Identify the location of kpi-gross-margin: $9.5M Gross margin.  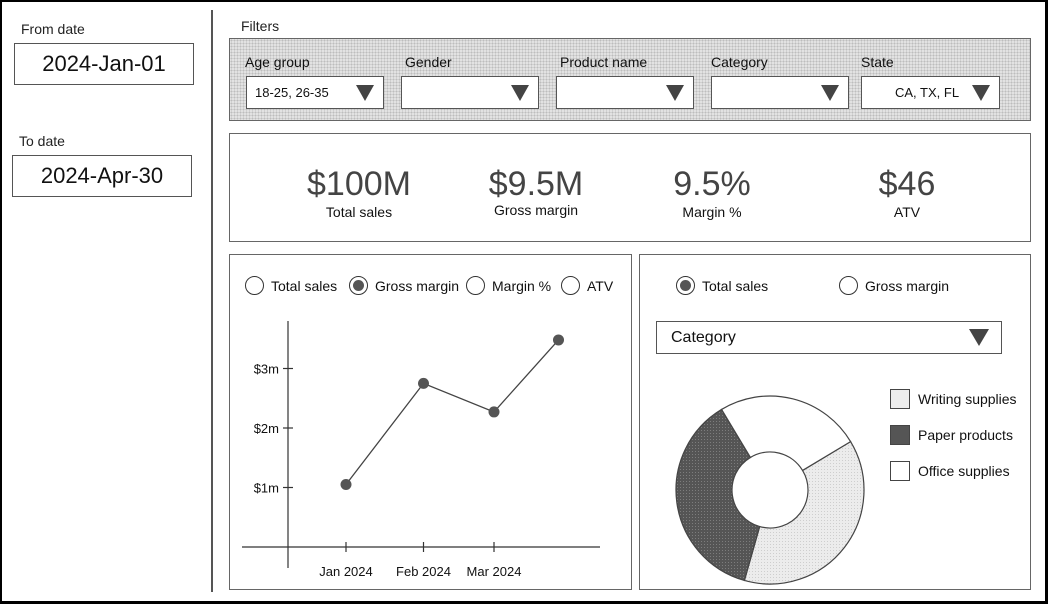
(536, 191).